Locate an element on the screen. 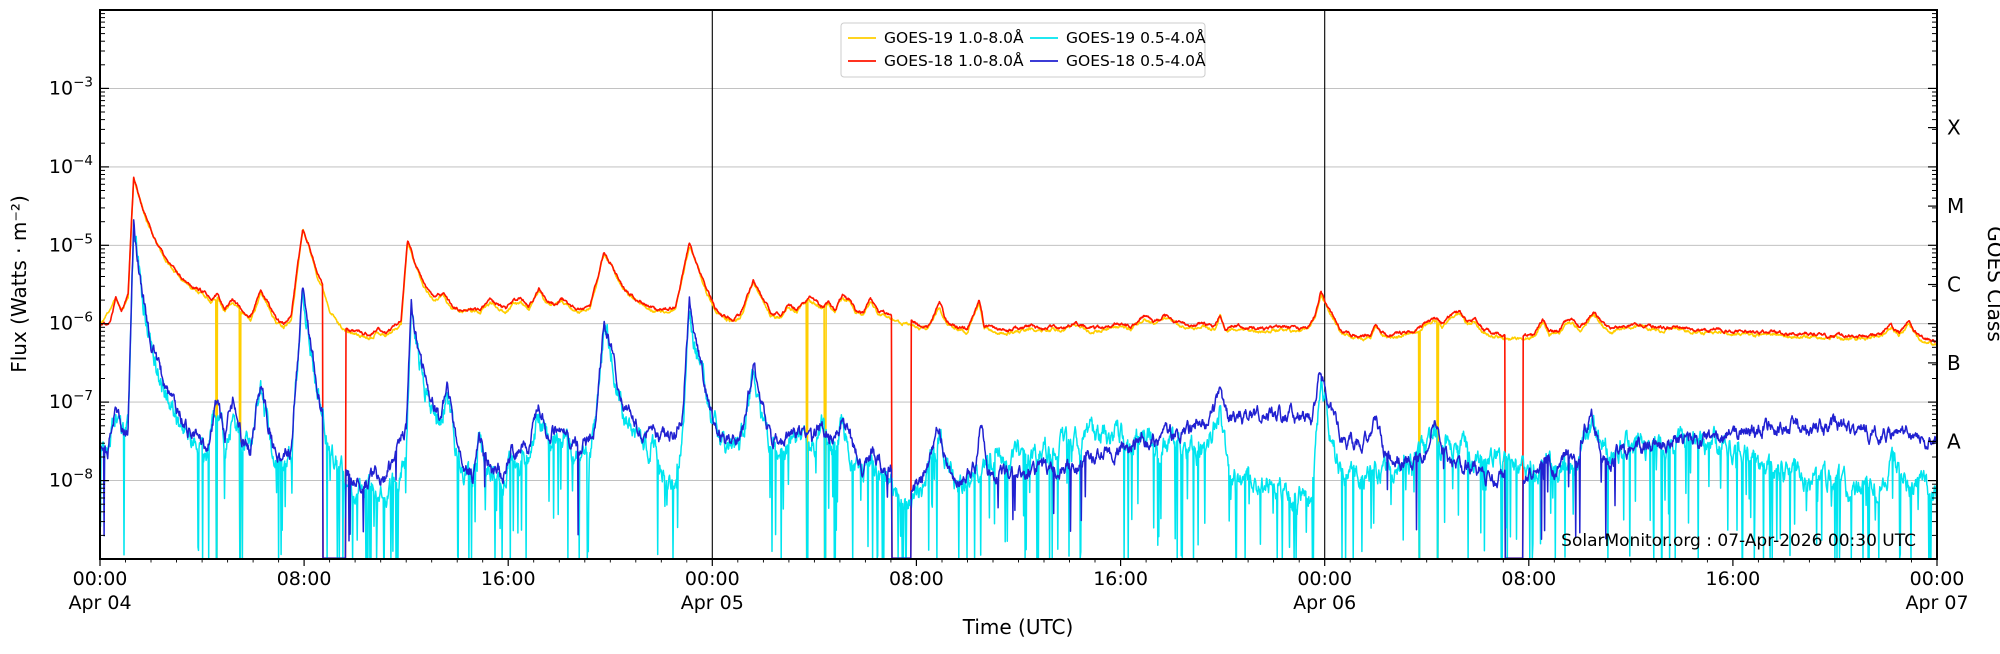 This screenshot has height=654, width=2000. legend-label-goes19-long: GOES-19 1.0-8.0Å is located at coordinates (954, 37).